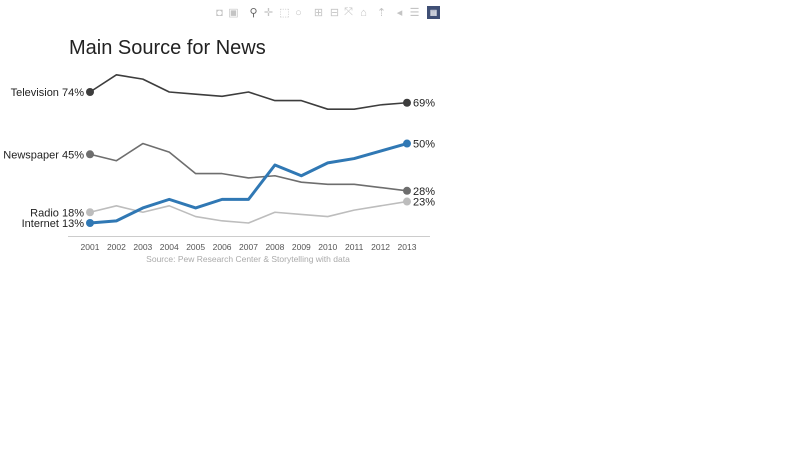 The width and height of the screenshot is (800, 450). What do you see at coordinates (424, 203) in the screenshot?
I see `end-label: 23%` at bounding box center [424, 203].